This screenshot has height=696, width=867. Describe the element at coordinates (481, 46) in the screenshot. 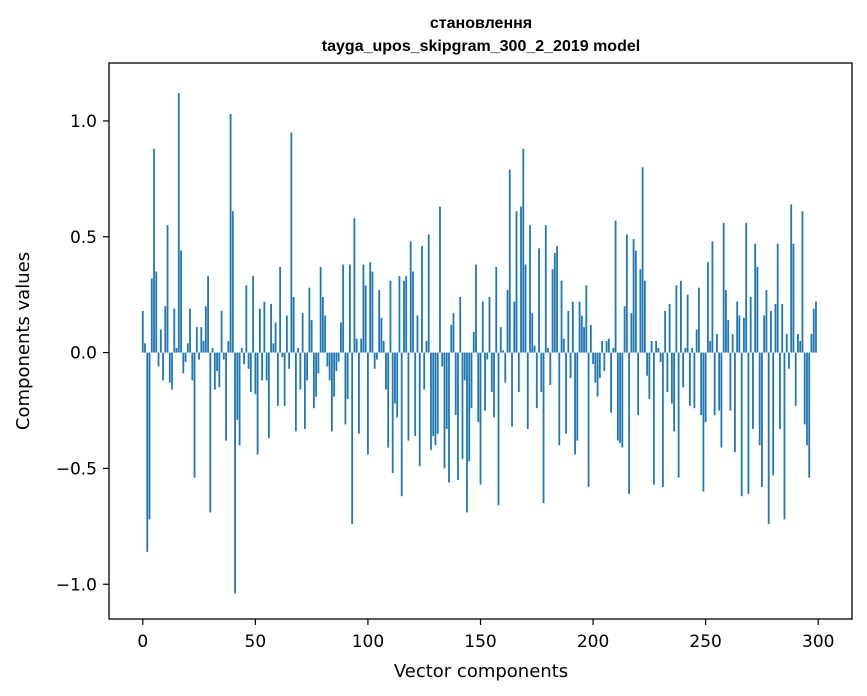

I see `chart-title-line-2: tayga_upos_skipgram_300_2_2019 model` at that location.